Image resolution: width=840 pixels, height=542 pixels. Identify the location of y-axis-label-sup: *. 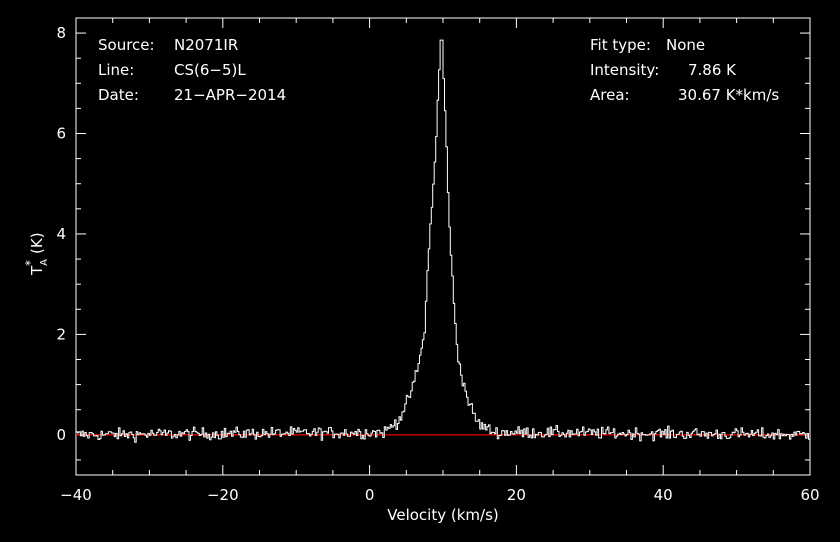
(30, 263).